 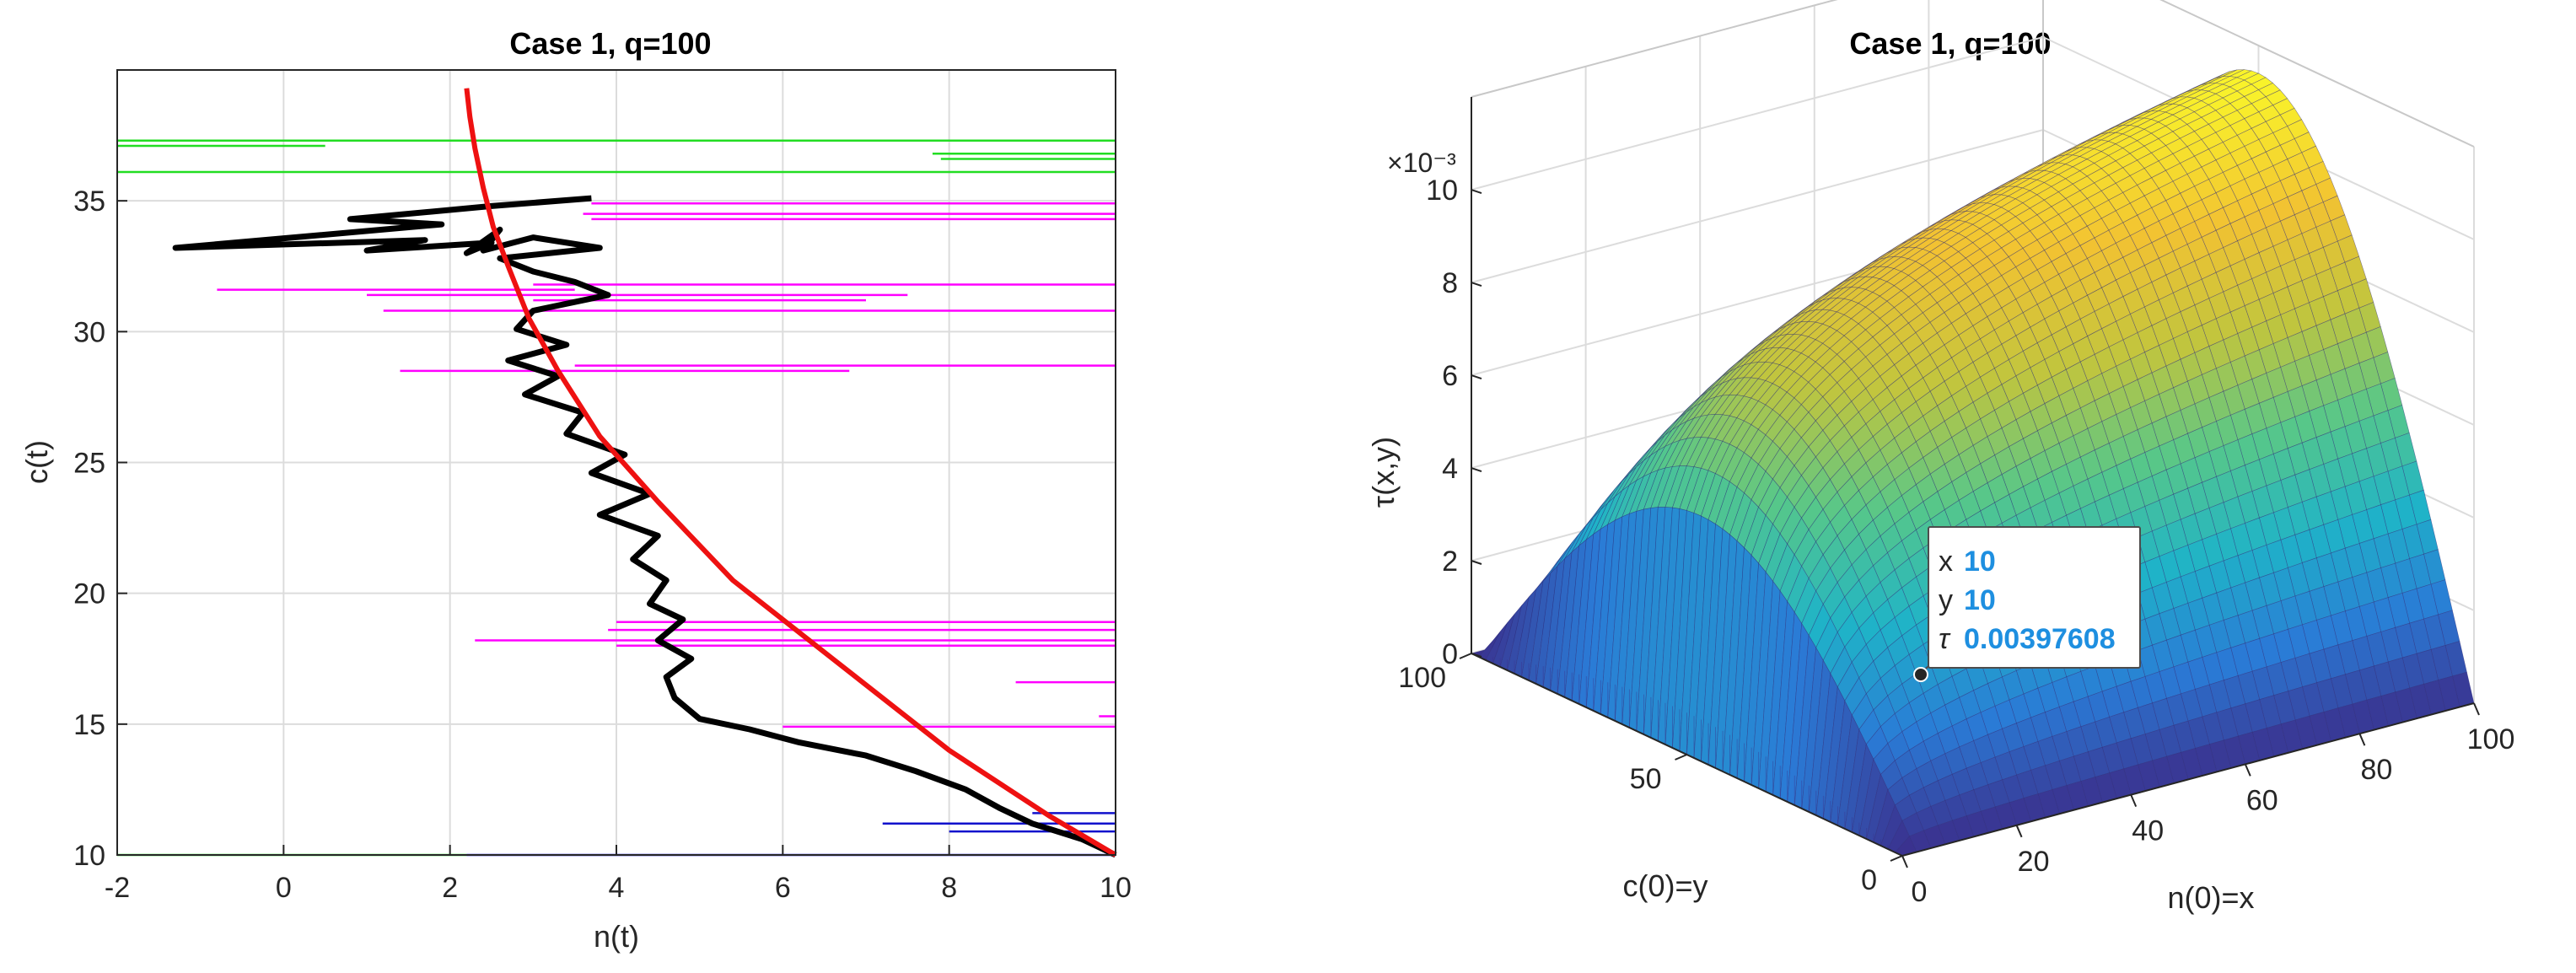 I want to click on x-tick-label-3d: 80, so click(x=2376, y=770).